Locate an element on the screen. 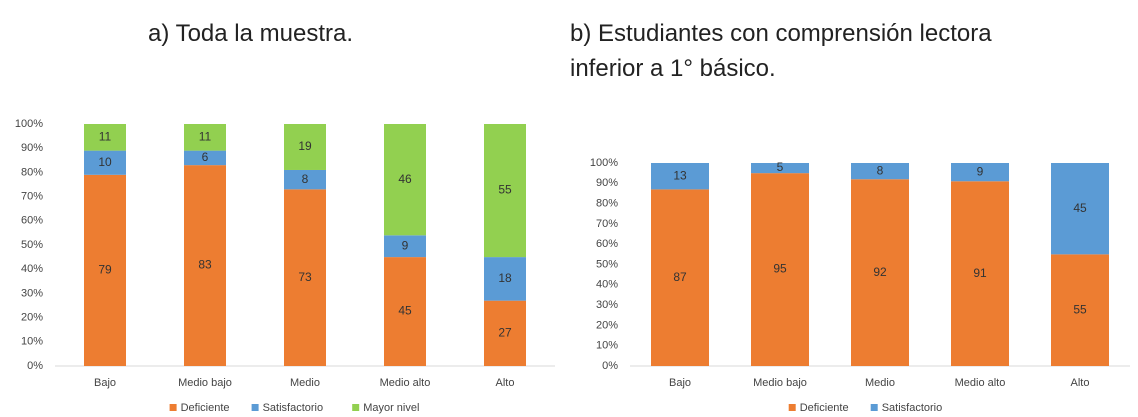  value-label: 27 is located at coordinates (505, 333).